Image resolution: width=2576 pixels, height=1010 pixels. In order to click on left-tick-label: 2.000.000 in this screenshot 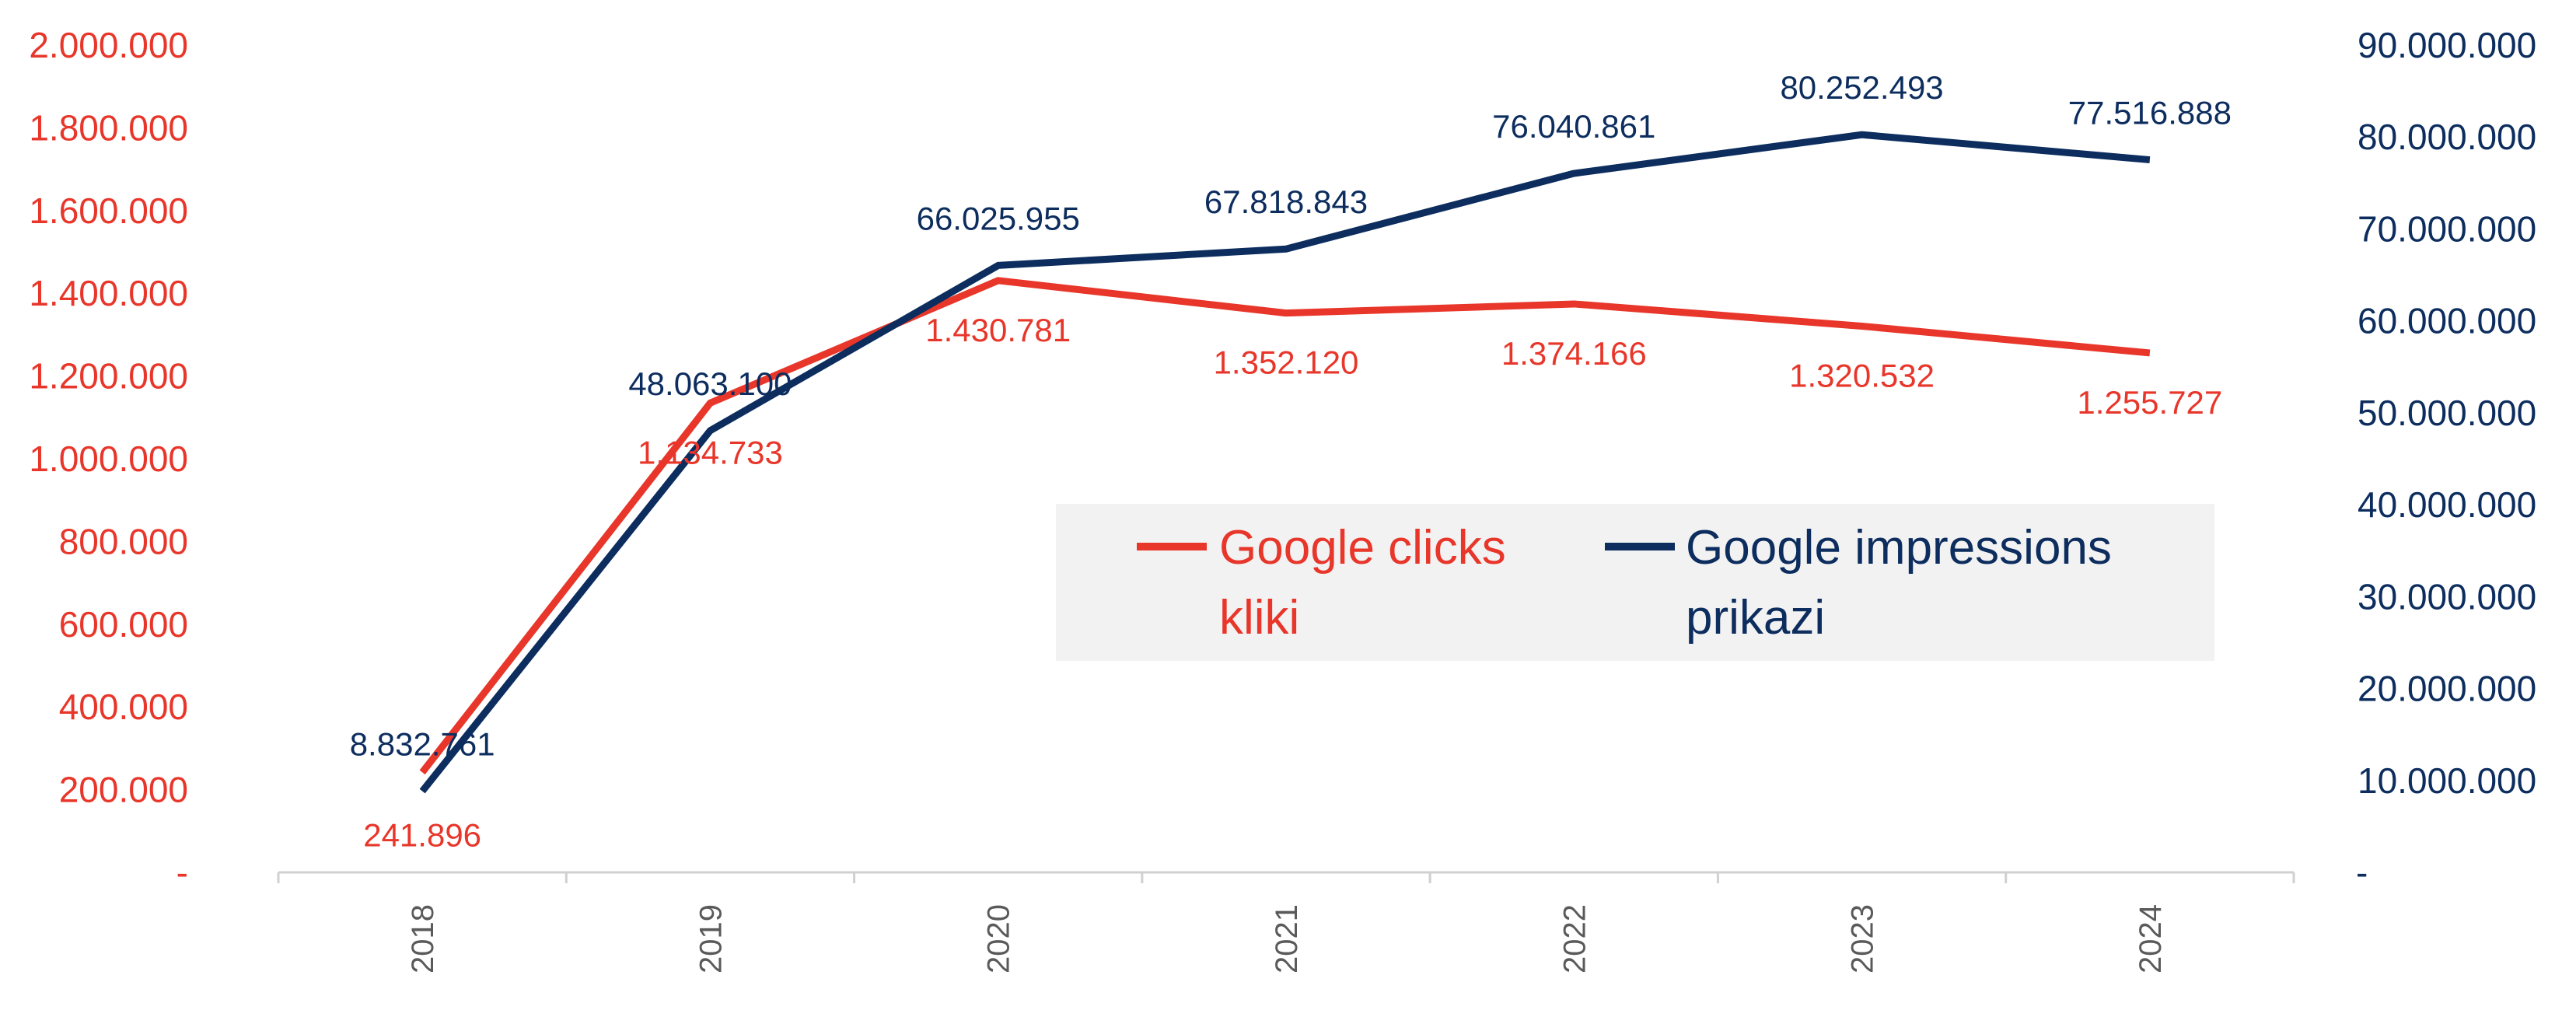, I will do `click(108, 45)`.